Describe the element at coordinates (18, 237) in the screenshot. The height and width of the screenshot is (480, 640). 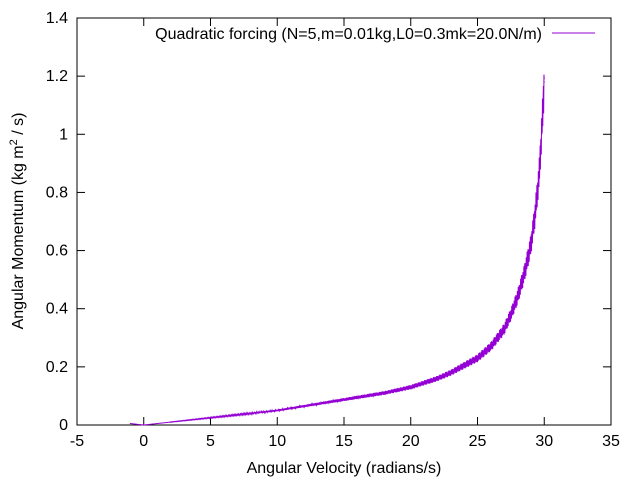
I see `y-axis-label-prefix: Angular Momentum (kg m` at that location.